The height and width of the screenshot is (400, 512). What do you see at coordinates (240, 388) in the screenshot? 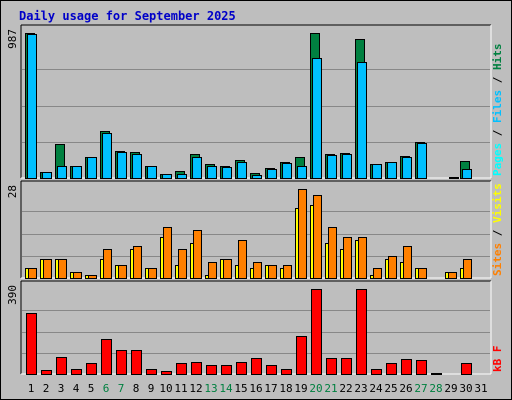
I see `day-label-15: 15` at bounding box center [240, 388].